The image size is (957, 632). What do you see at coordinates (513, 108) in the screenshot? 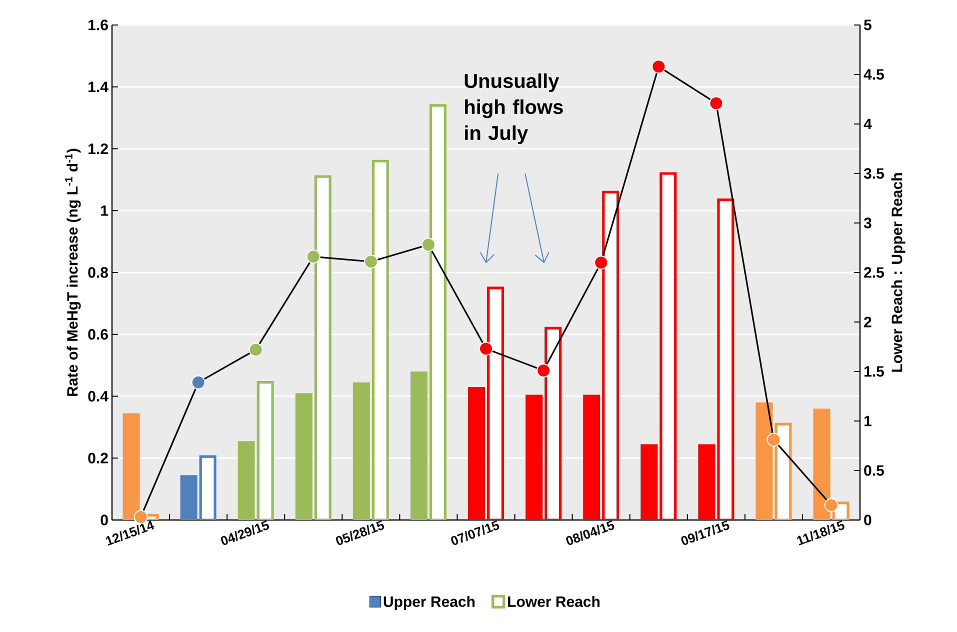
I see `annotation: Unusually high flows in July` at bounding box center [513, 108].